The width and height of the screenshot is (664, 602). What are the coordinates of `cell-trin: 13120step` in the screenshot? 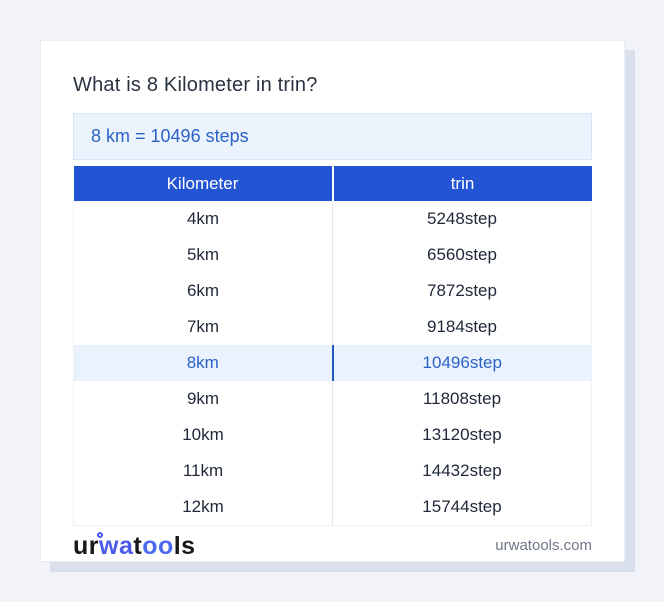 It's located at (462, 434).